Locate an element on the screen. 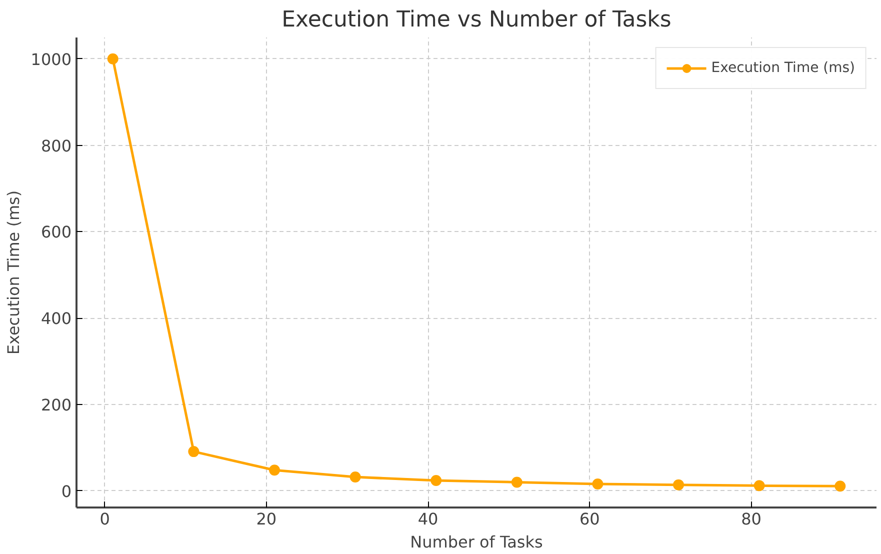 This screenshot has height=554, width=881. x-tick-label: 20 is located at coordinates (266, 519).